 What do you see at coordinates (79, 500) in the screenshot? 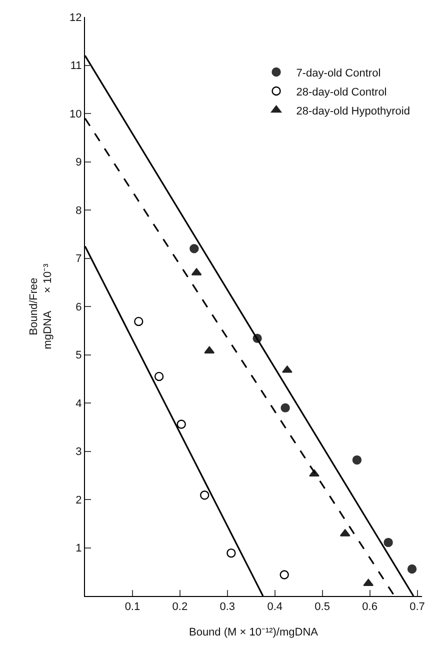
I see `y-tick-label: 2` at bounding box center [79, 500].